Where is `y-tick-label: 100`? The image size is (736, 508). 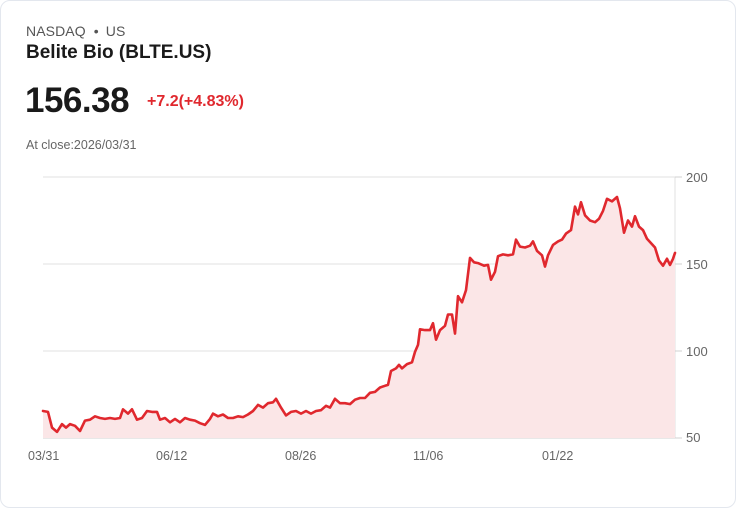 y-tick-label: 100 is located at coordinates (697, 351).